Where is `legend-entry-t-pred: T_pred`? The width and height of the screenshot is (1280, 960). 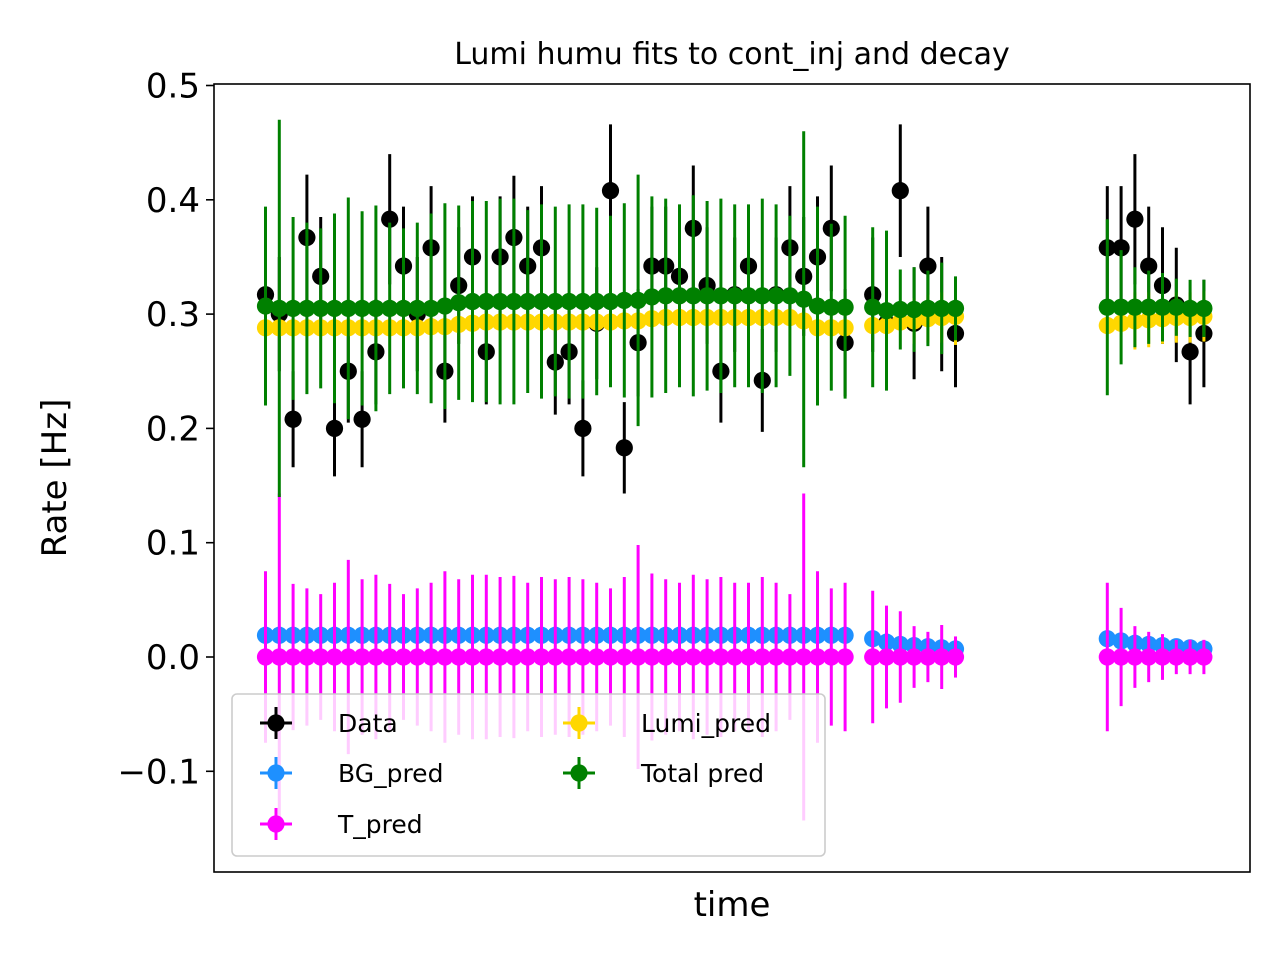
legend-entry-t-pred: T_pred is located at coordinates (341, 824).